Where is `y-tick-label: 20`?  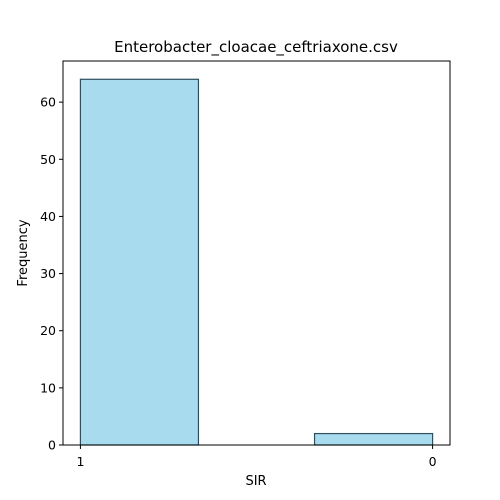 y-tick-label: 20 is located at coordinates (48, 330).